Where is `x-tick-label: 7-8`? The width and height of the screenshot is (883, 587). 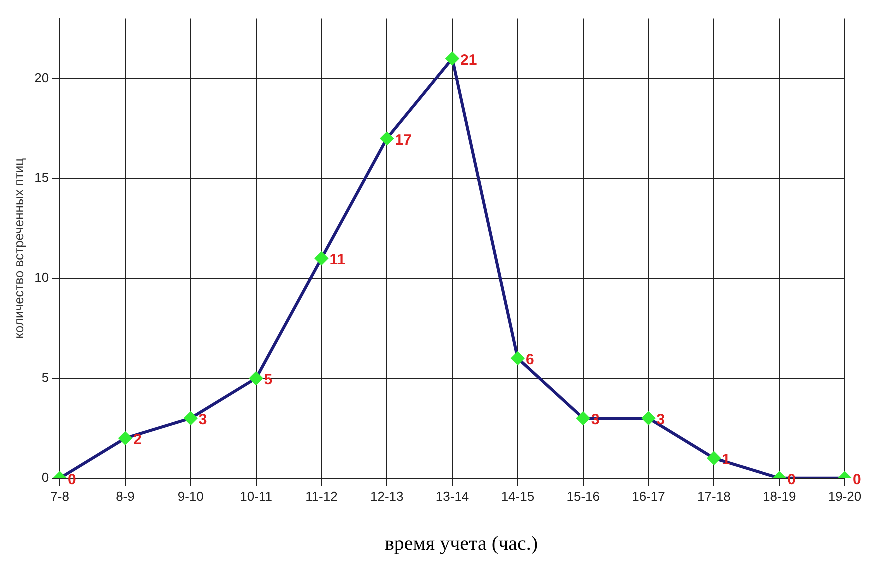
x-tick-label: 7-8 is located at coordinates (60, 496).